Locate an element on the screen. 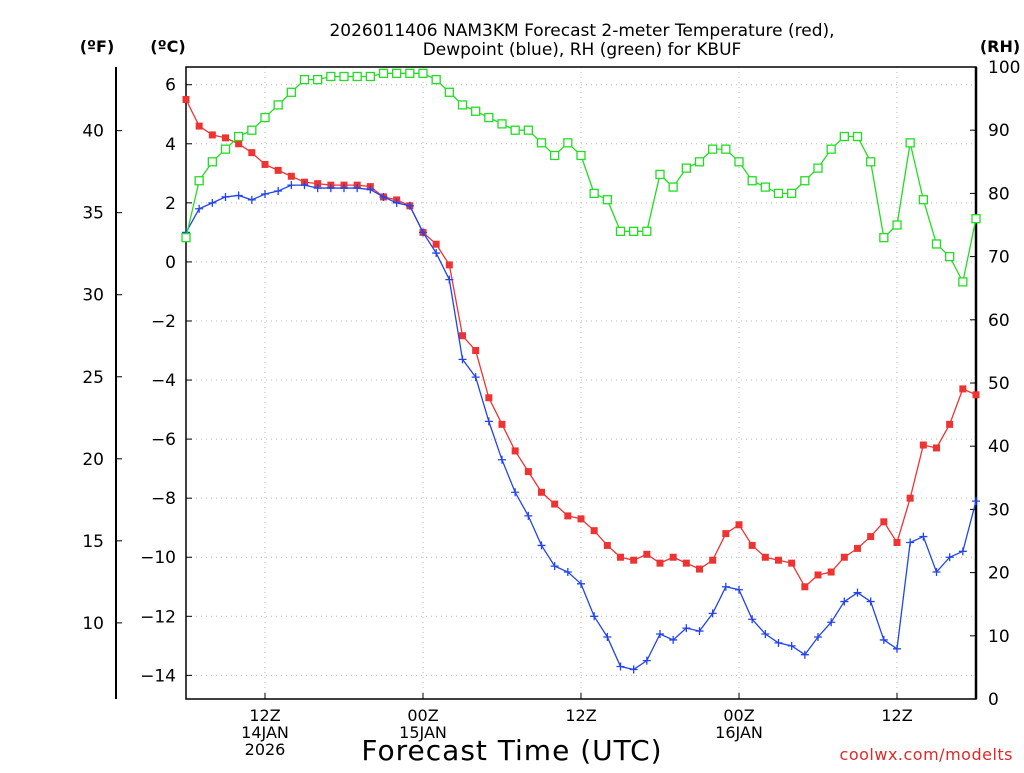 Image resolution: width=1024 pixels, height=773 pixels. fahrenheit-tick-label: 25 is located at coordinates (93, 378).